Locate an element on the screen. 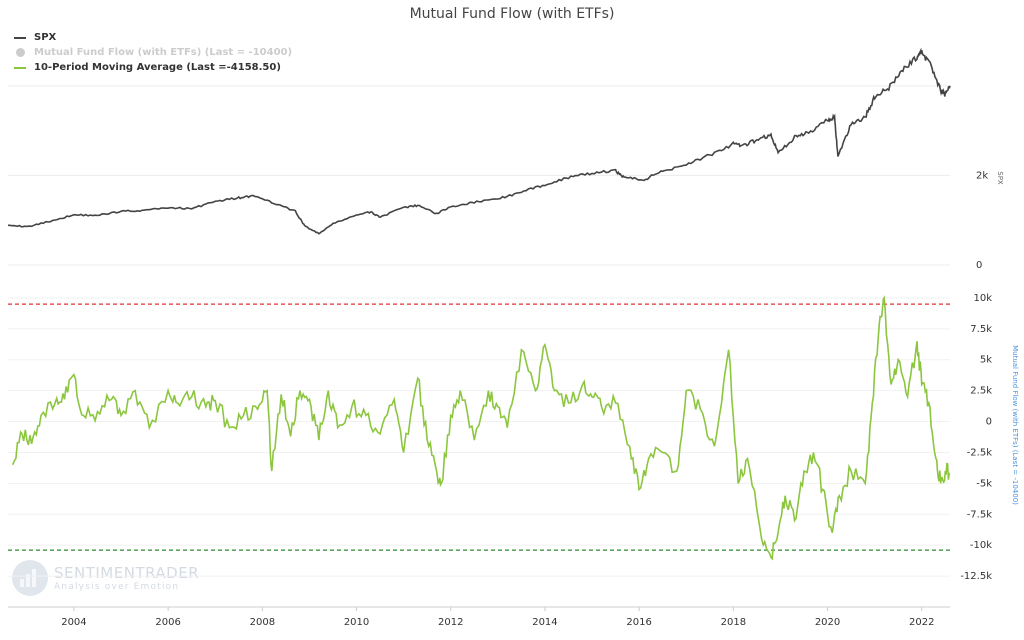 The image size is (1024, 640). sentimentrader-watermark: SENTIMENTRADER Analysis over Emotion is located at coordinates (105, 578).